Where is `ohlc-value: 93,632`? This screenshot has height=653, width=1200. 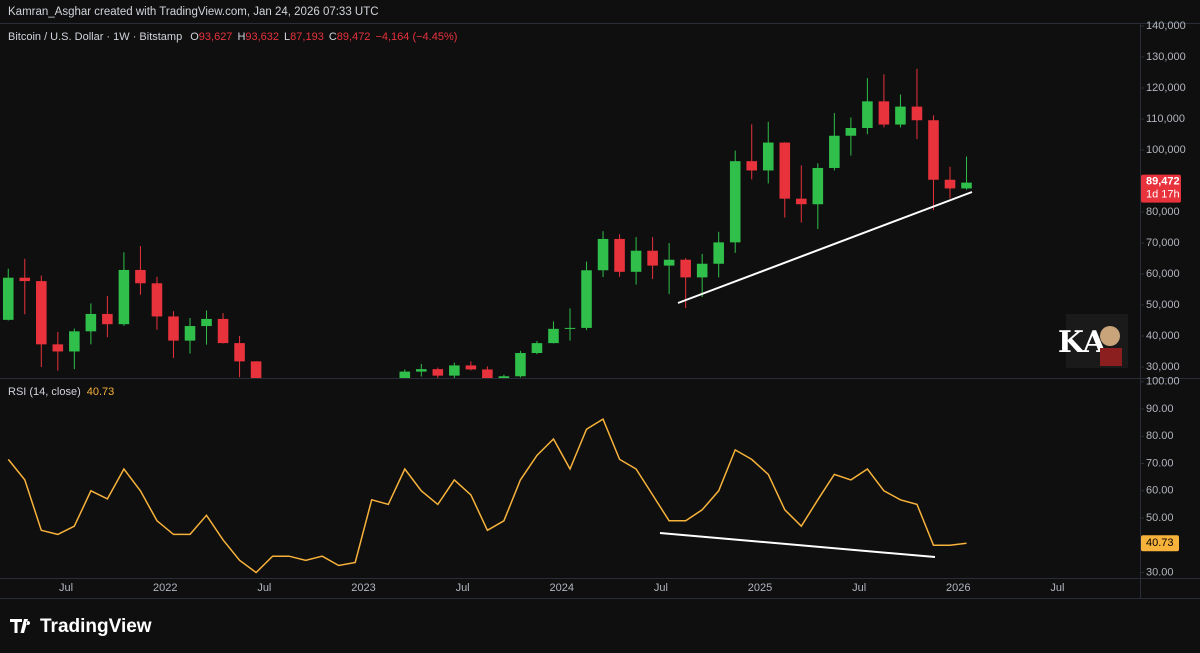
ohlc-value: 93,632 is located at coordinates (262, 37).